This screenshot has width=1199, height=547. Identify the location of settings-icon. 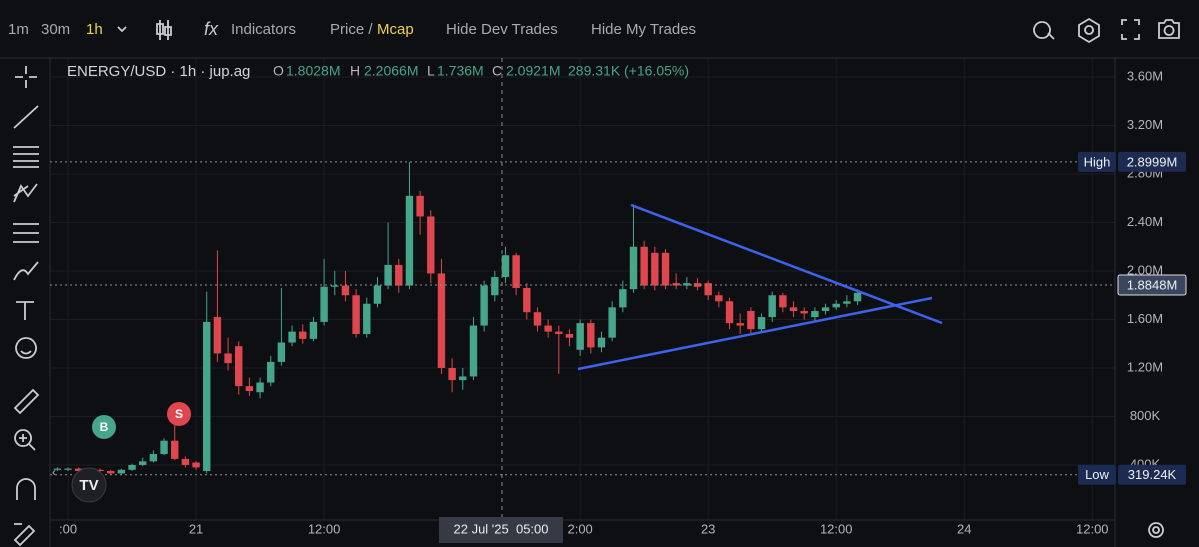
(1089, 30).